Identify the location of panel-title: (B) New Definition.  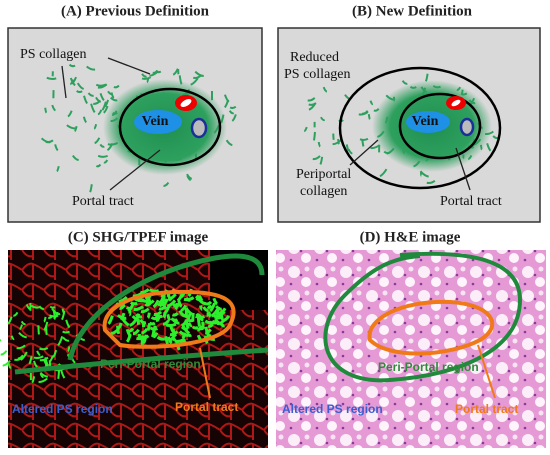
(412, 11).